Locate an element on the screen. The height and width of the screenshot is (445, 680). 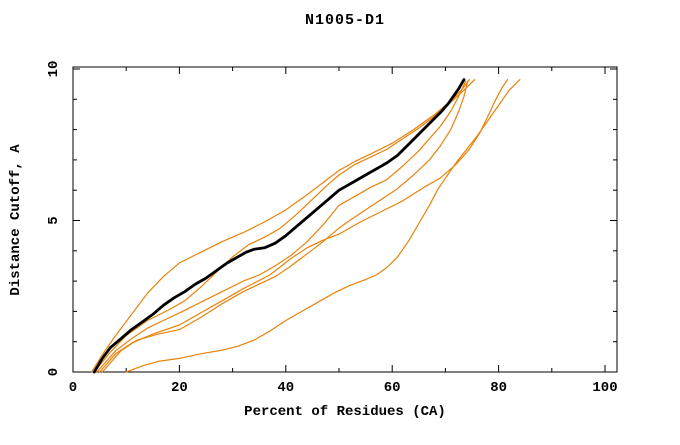
y-axis-label: Distance Cutoff, A is located at coordinates (16, 220).